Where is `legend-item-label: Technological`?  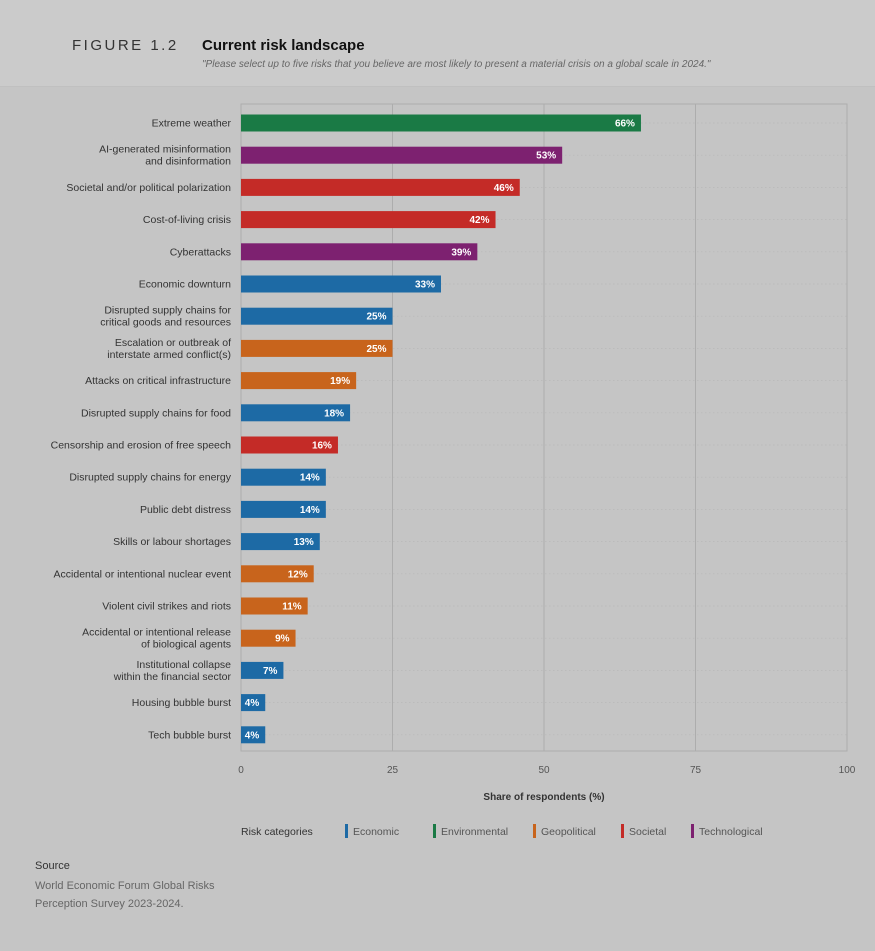
legend-item-label: Technological is located at coordinates (731, 832).